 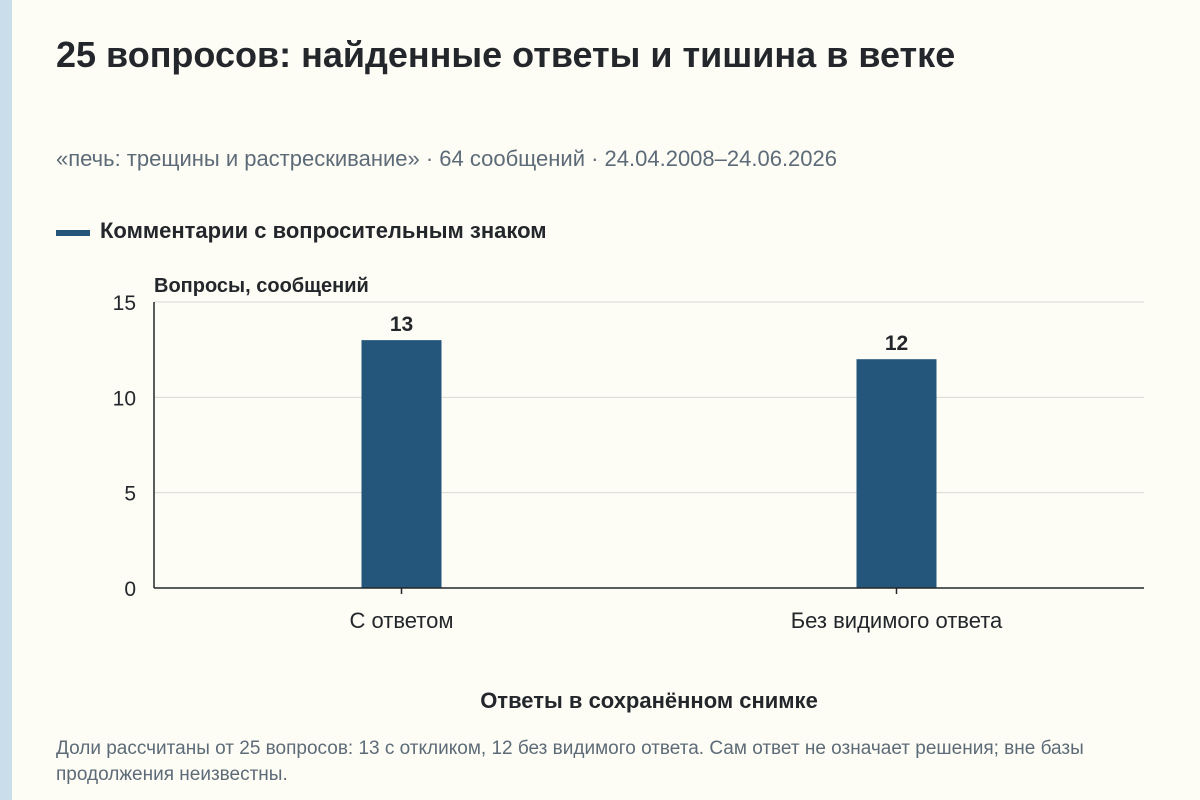 What do you see at coordinates (402, 620) in the screenshot?
I see `x-tick-label: С ответом` at bounding box center [402, 620].